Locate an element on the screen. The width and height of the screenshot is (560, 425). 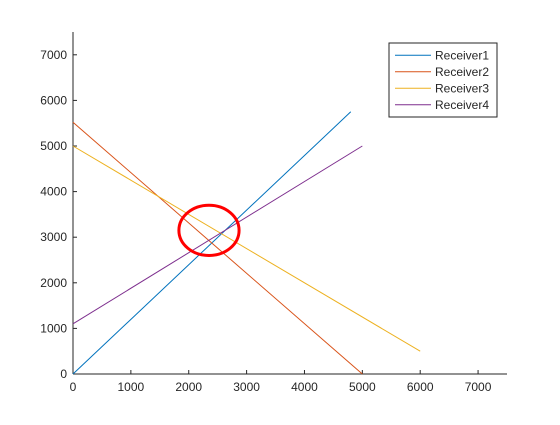
x-tick-label: 6000 is located at coordinates (420, 387).